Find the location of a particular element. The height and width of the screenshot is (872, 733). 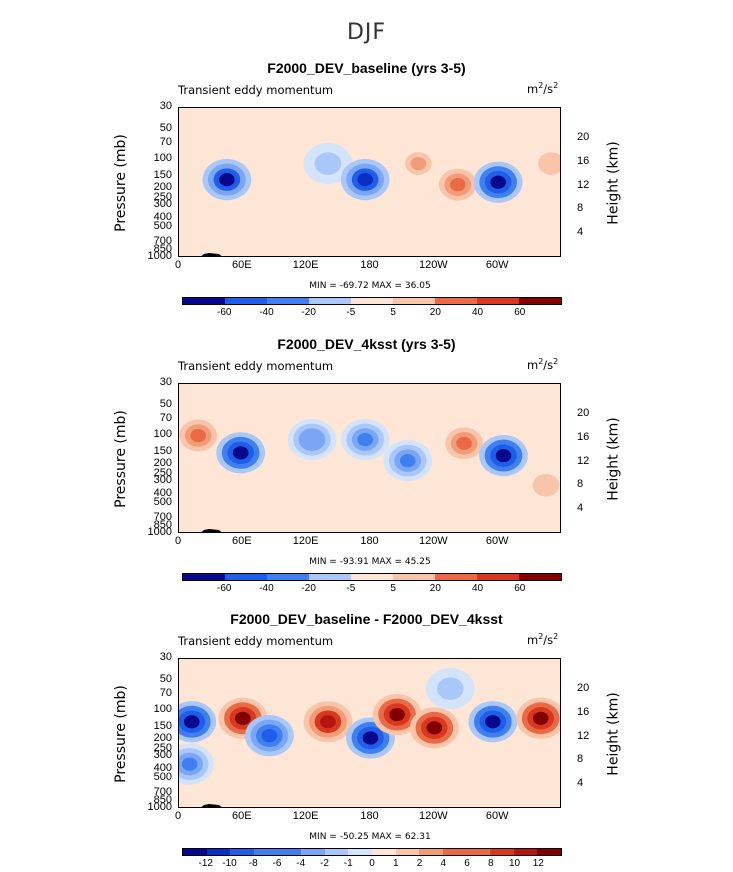

colorbar-label: -5 is located at coordinates (351, 588).